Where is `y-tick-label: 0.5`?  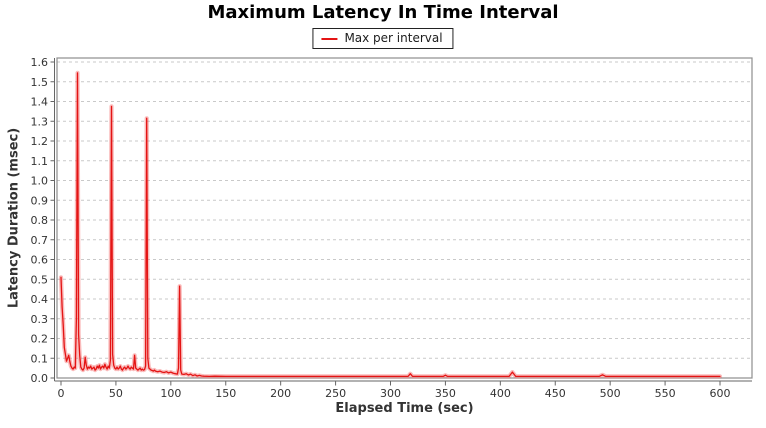
y-tick-label: 0.5 is located at coordinates (40, 279).